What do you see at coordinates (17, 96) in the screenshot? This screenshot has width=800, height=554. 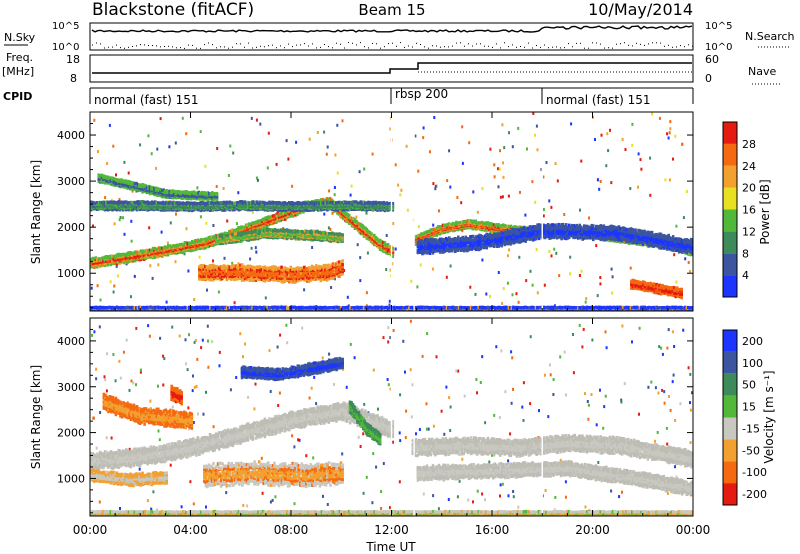 I see `cpid-label: CPID` at bounding box center [17, 96].